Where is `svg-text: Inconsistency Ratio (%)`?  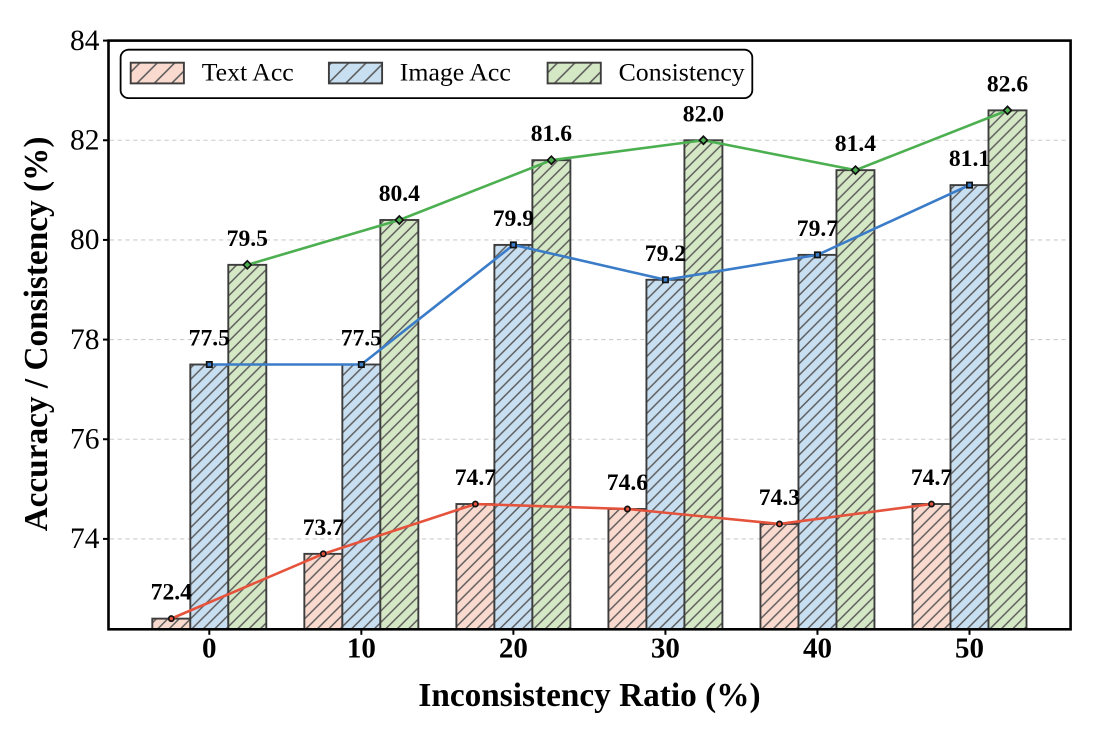 svg-text: Inconsistency Ratio (%) is located at coordinates (589, 695).